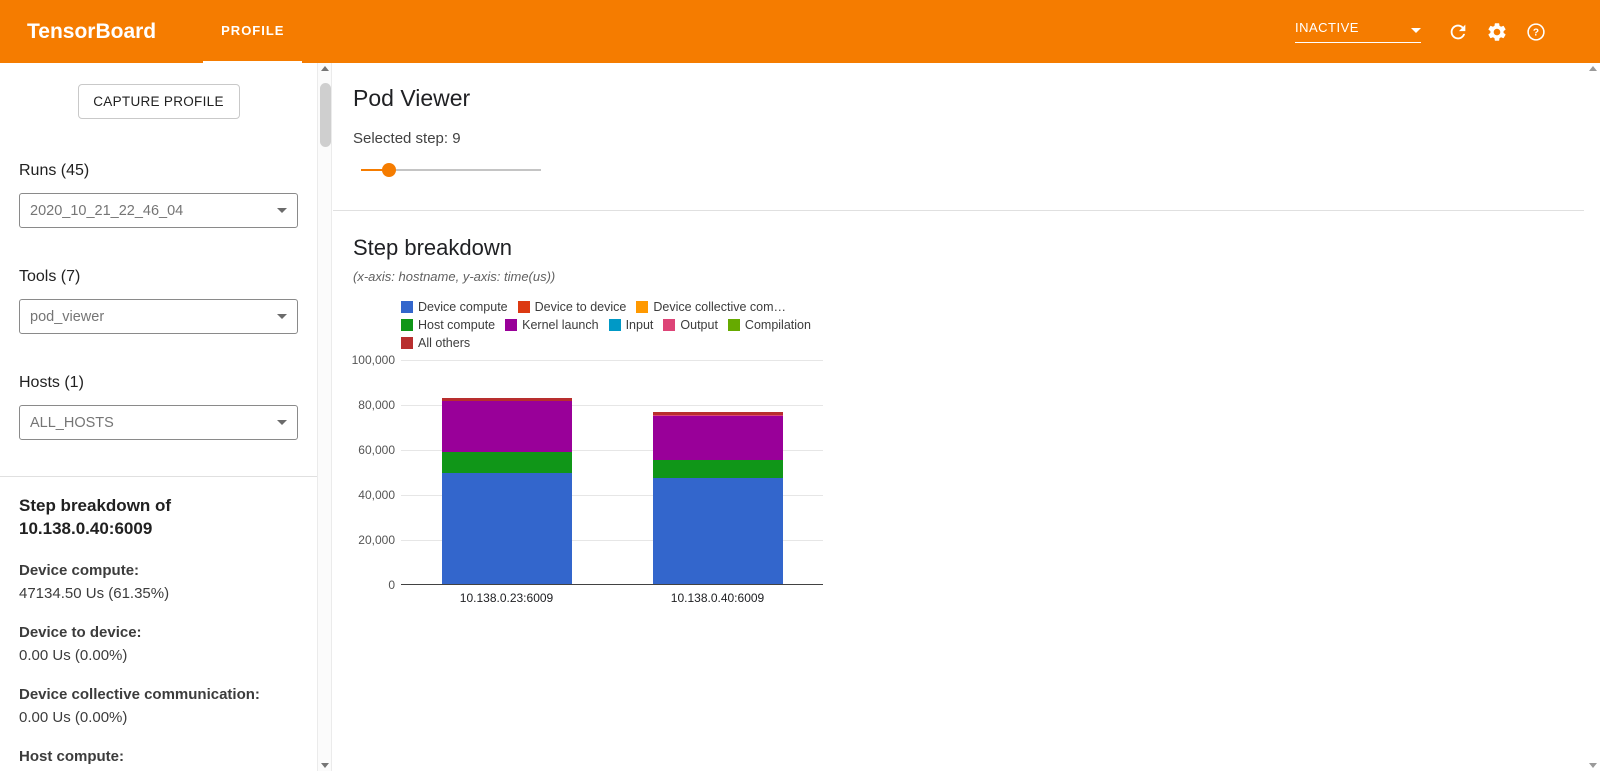 This screenshot has width=1600, height=771. I want to click on status-dropdown-value: INACTIVE, so click(1327, 27).